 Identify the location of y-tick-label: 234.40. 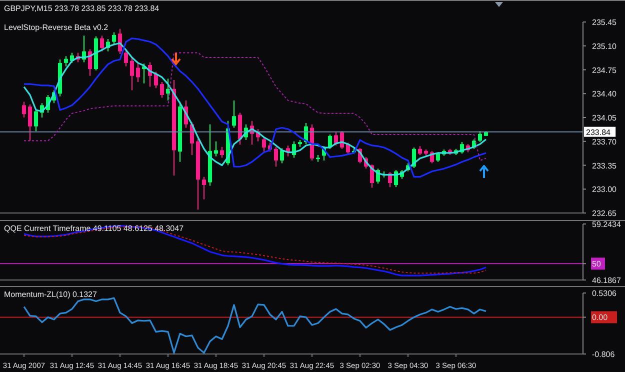
(605, 94).